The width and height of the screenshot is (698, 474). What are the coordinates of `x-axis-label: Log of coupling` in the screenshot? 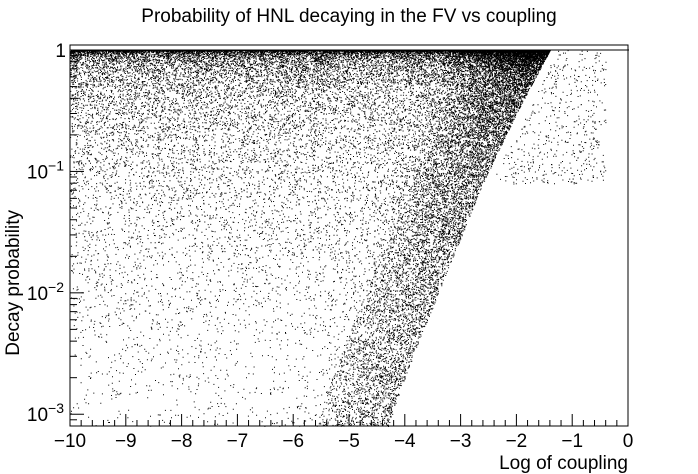 It's located at (563, 463).